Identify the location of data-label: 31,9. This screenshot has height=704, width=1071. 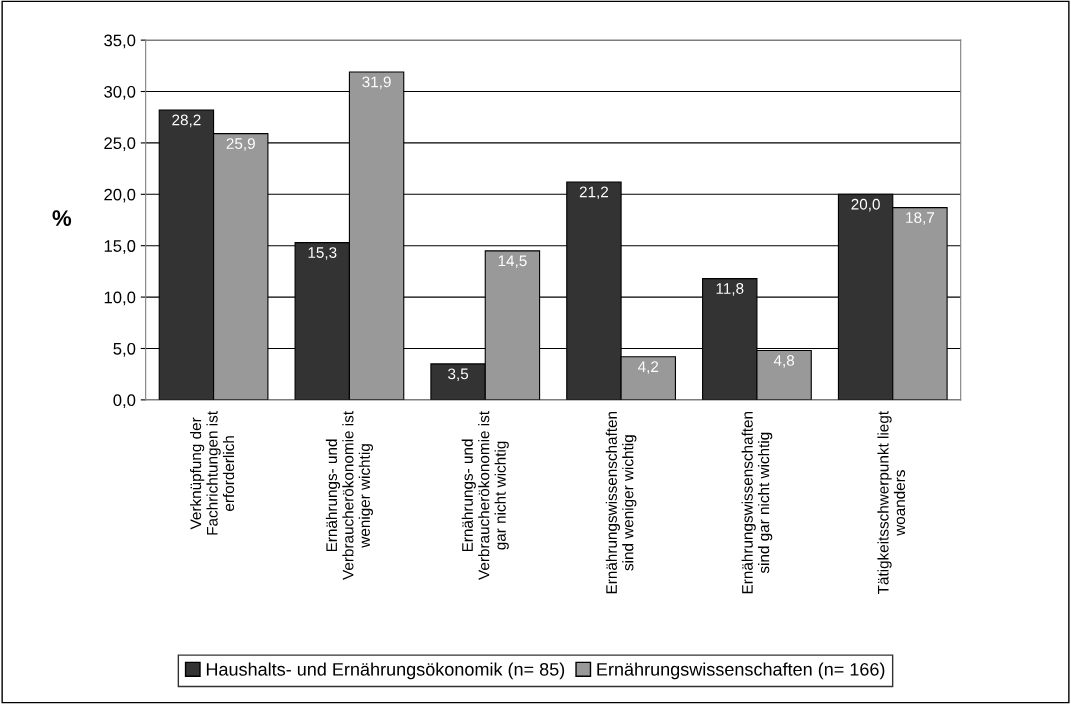
(376, 83).